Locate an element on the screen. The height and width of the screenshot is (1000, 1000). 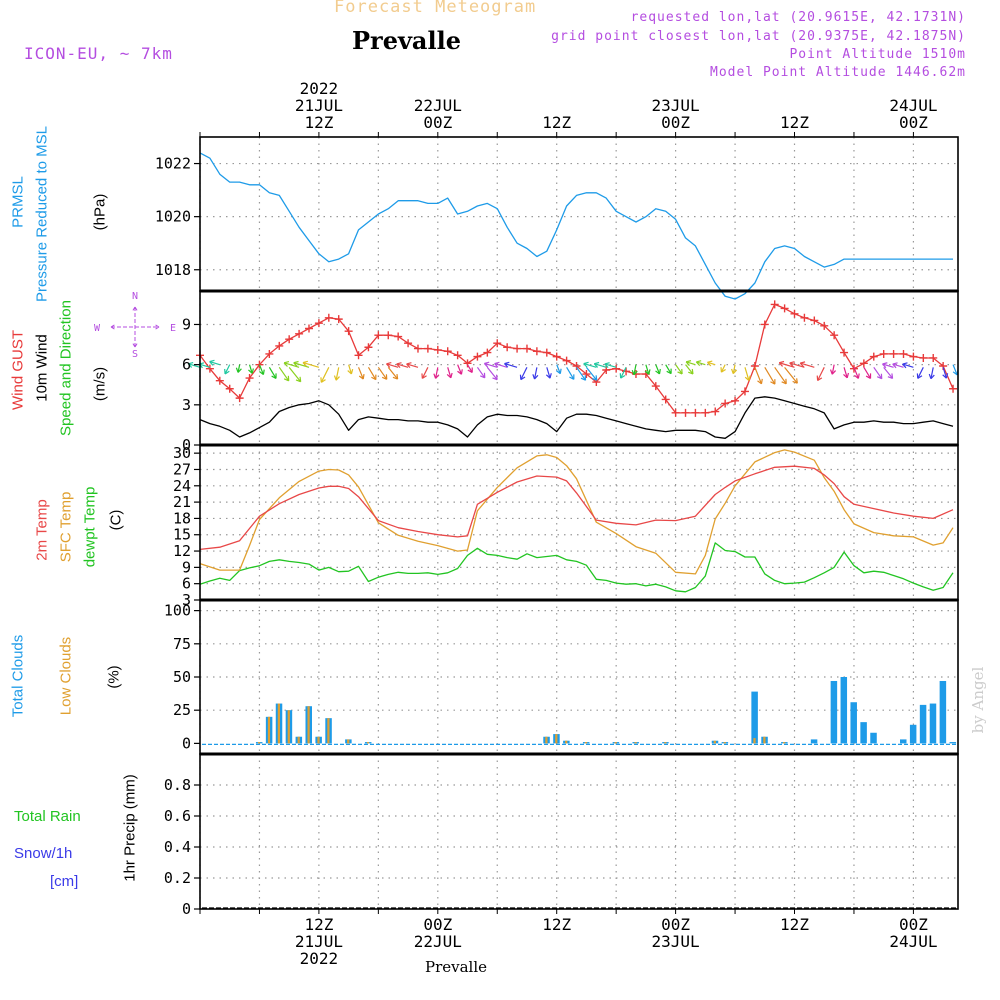
y-tick-label: 1018 is located at coordinates (173, 270).